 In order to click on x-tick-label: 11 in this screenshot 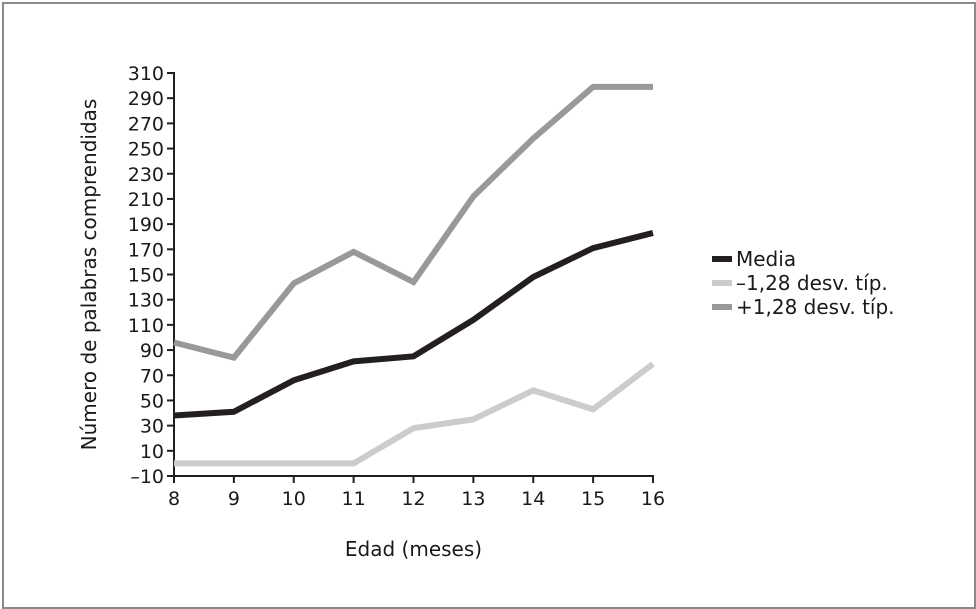, I will do `click(354, 499)`.